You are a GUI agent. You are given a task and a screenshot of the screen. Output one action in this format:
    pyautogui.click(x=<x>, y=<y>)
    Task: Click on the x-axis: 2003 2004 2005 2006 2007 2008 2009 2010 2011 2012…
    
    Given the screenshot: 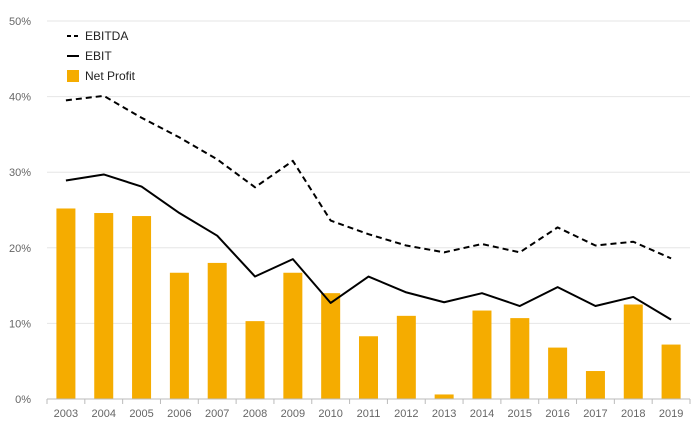 What is the action you would take?
    pyautogui.click(x=368, y=409)
    